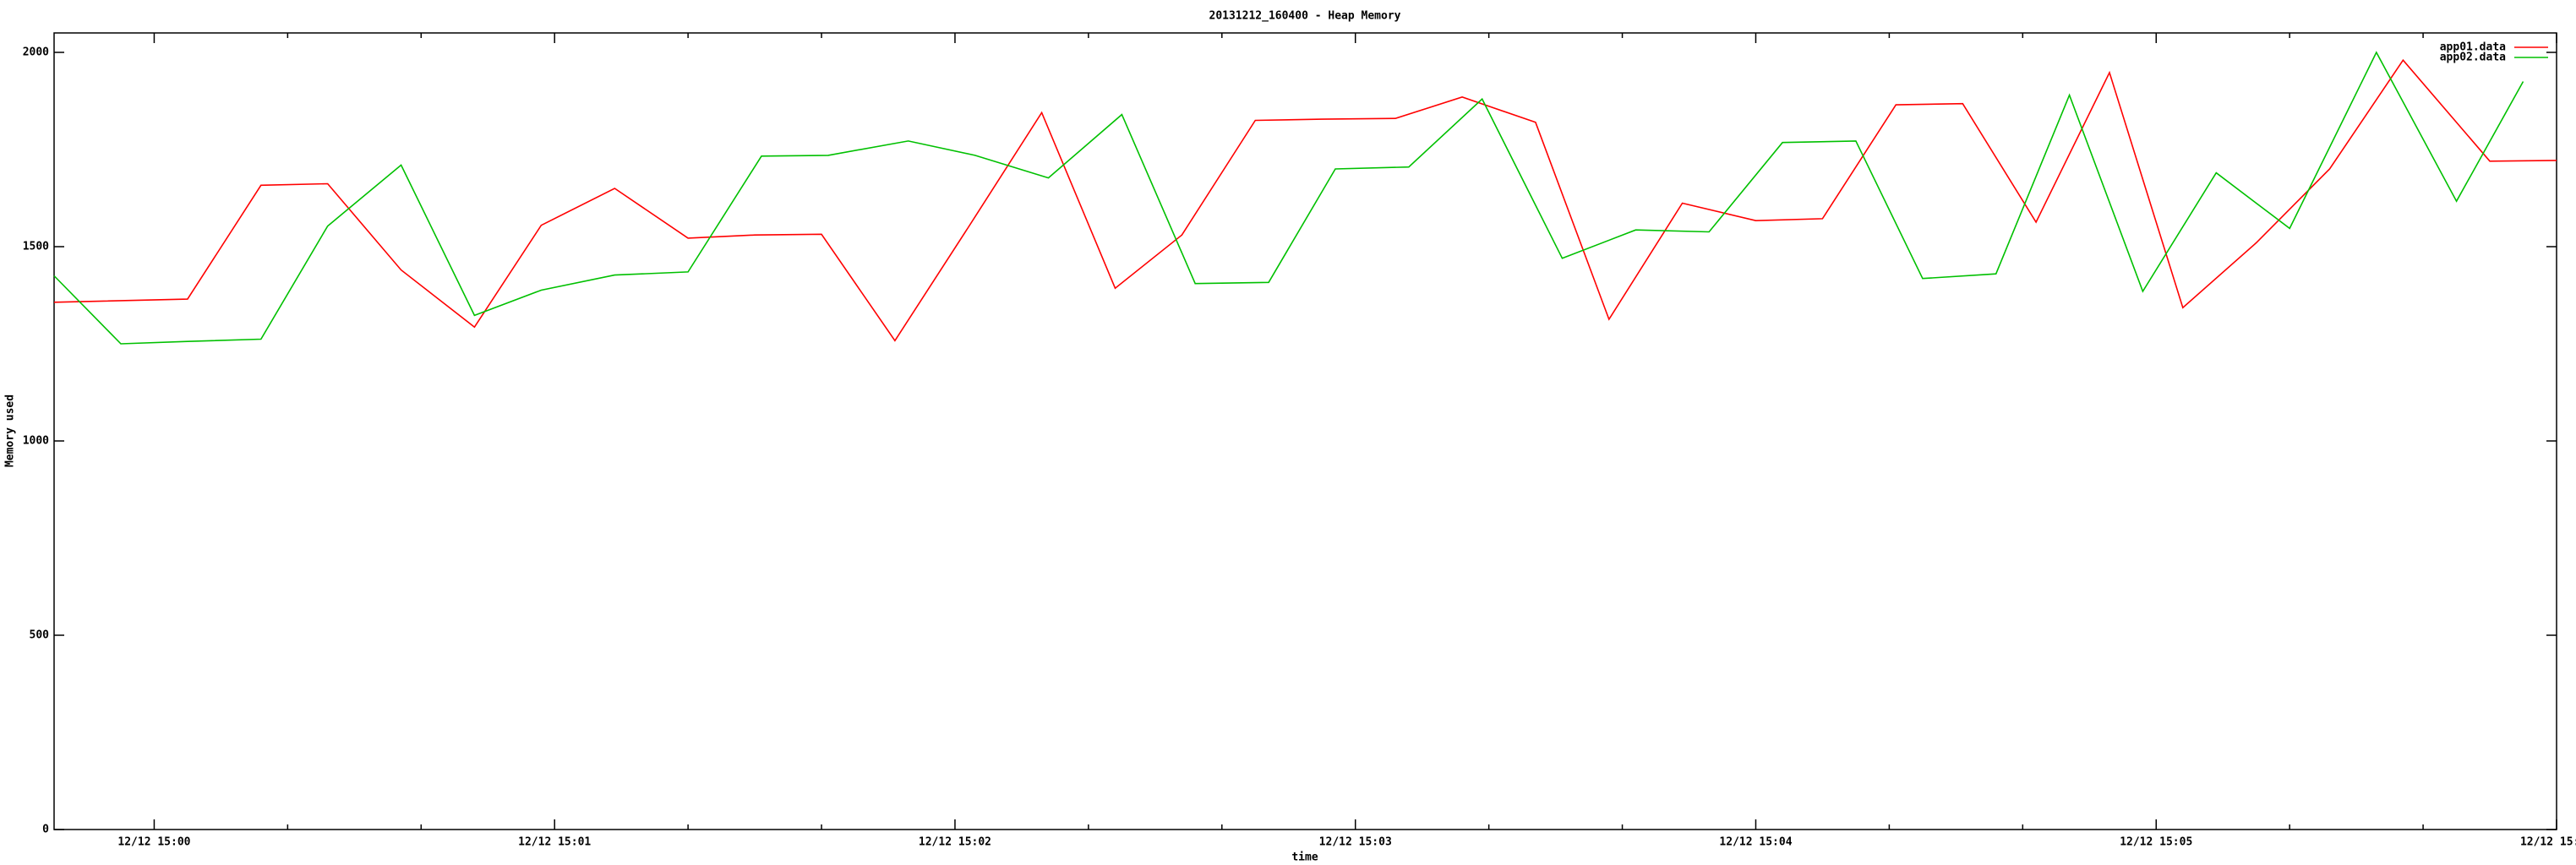 This screenshot has height=865, width=2576. I want to click on x-tick-label: 12/12 15:05, so click(2156, 843).